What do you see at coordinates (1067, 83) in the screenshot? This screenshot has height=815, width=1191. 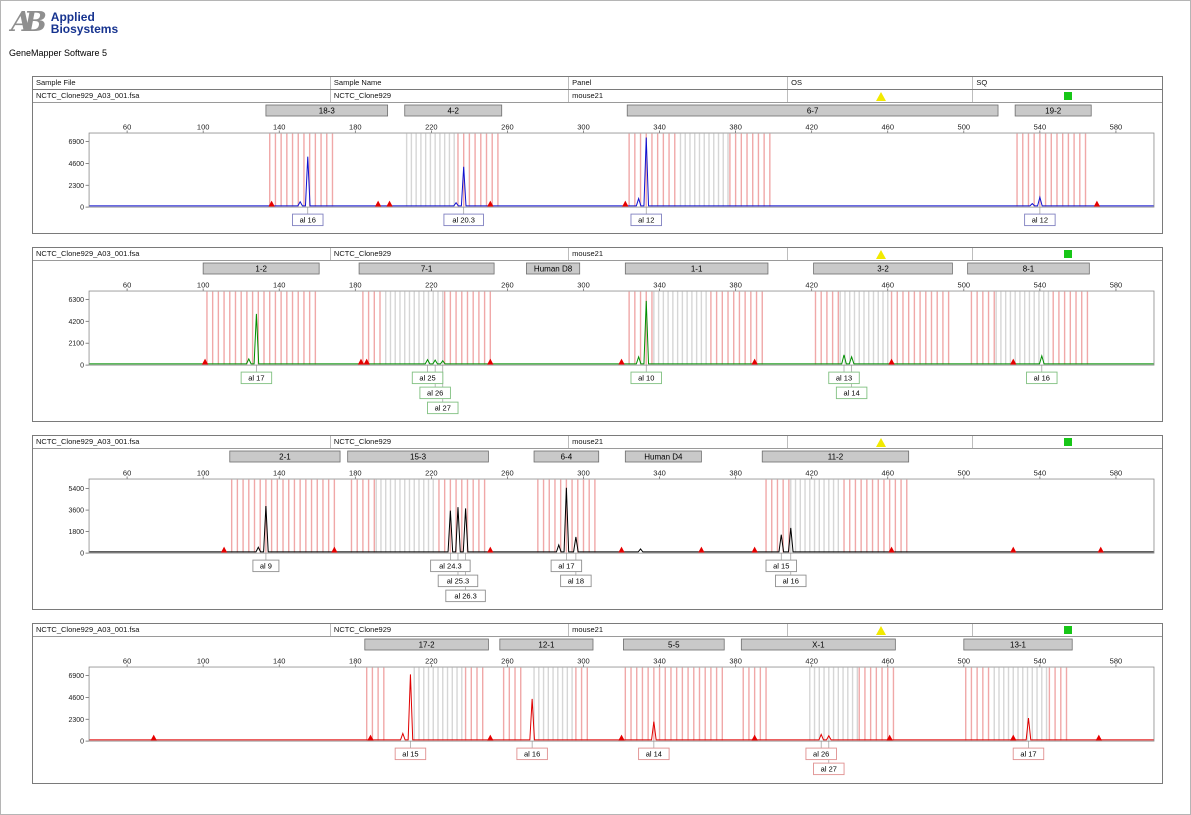 I see `col-sq: SQ` at bounding box center [1067, 83].